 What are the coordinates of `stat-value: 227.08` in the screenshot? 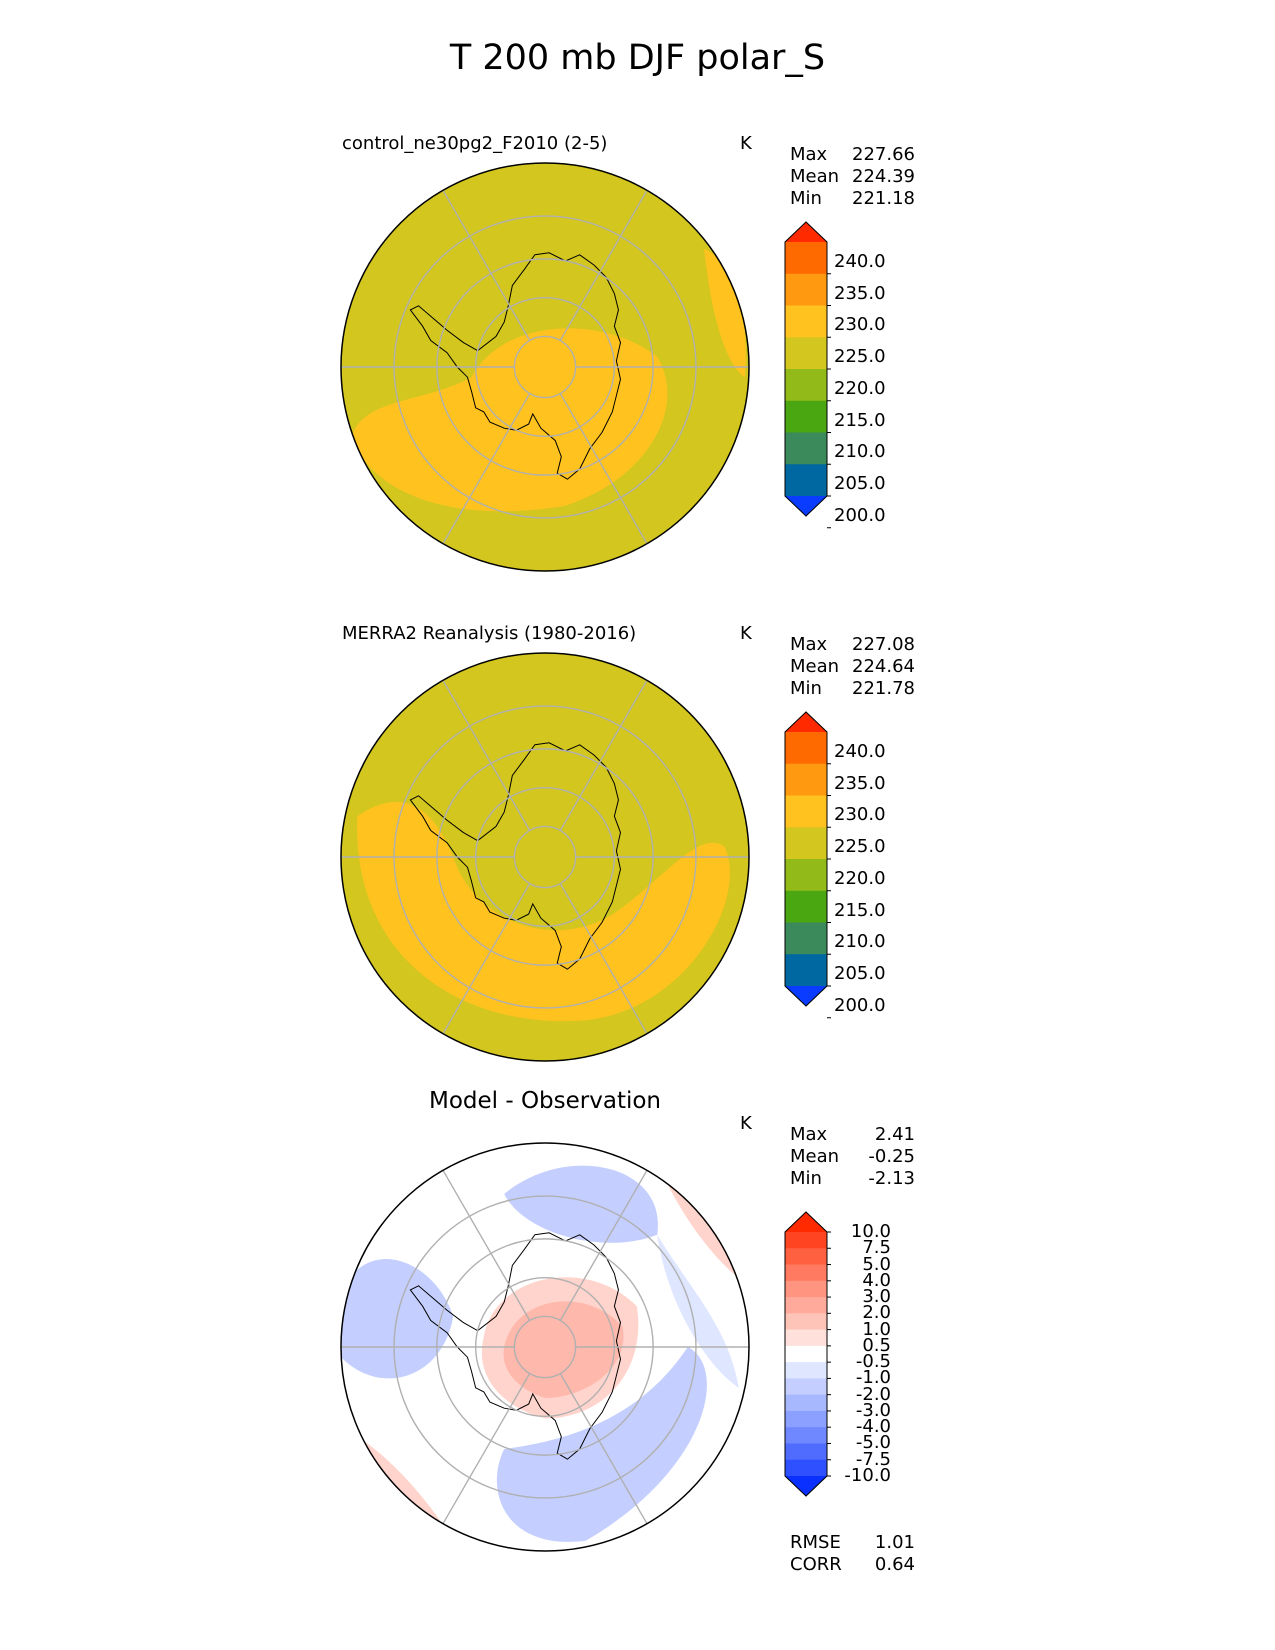 It's located at (883, 644).